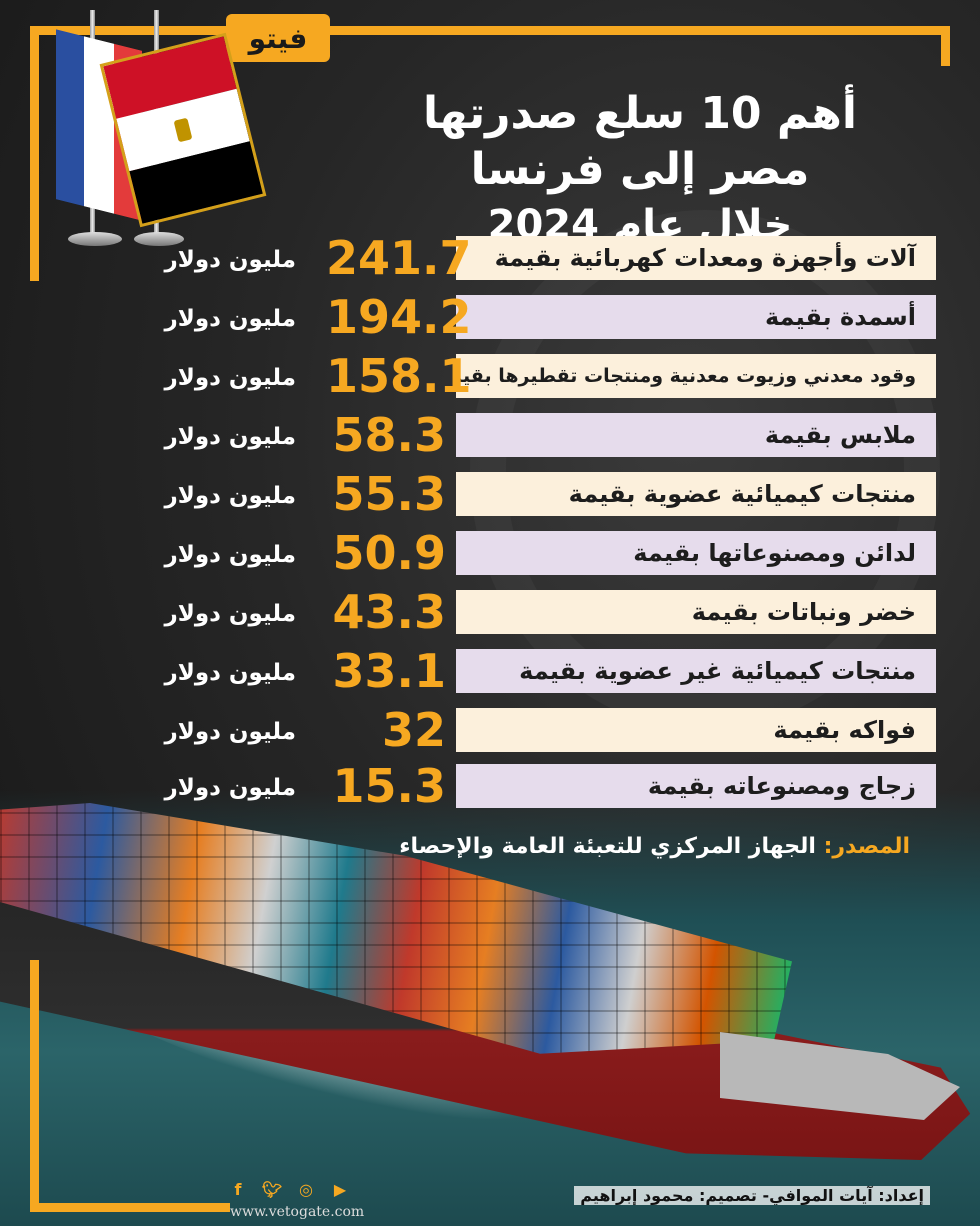  What do you see at coordinates (696, 786) in the screenshot?
I see `export-label: زجاج ومصنوعاته بقيمة` at bounding box center [696, 786].